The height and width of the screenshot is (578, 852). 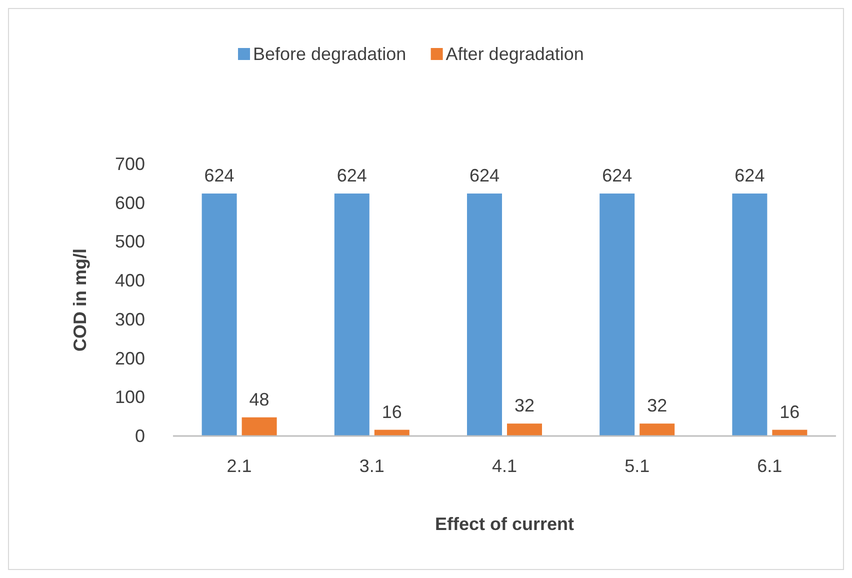 What do you see at coordinates (329, 54) in the screenshot?
I see `legend-label: Before degradation` at bounding box center [329, 54].